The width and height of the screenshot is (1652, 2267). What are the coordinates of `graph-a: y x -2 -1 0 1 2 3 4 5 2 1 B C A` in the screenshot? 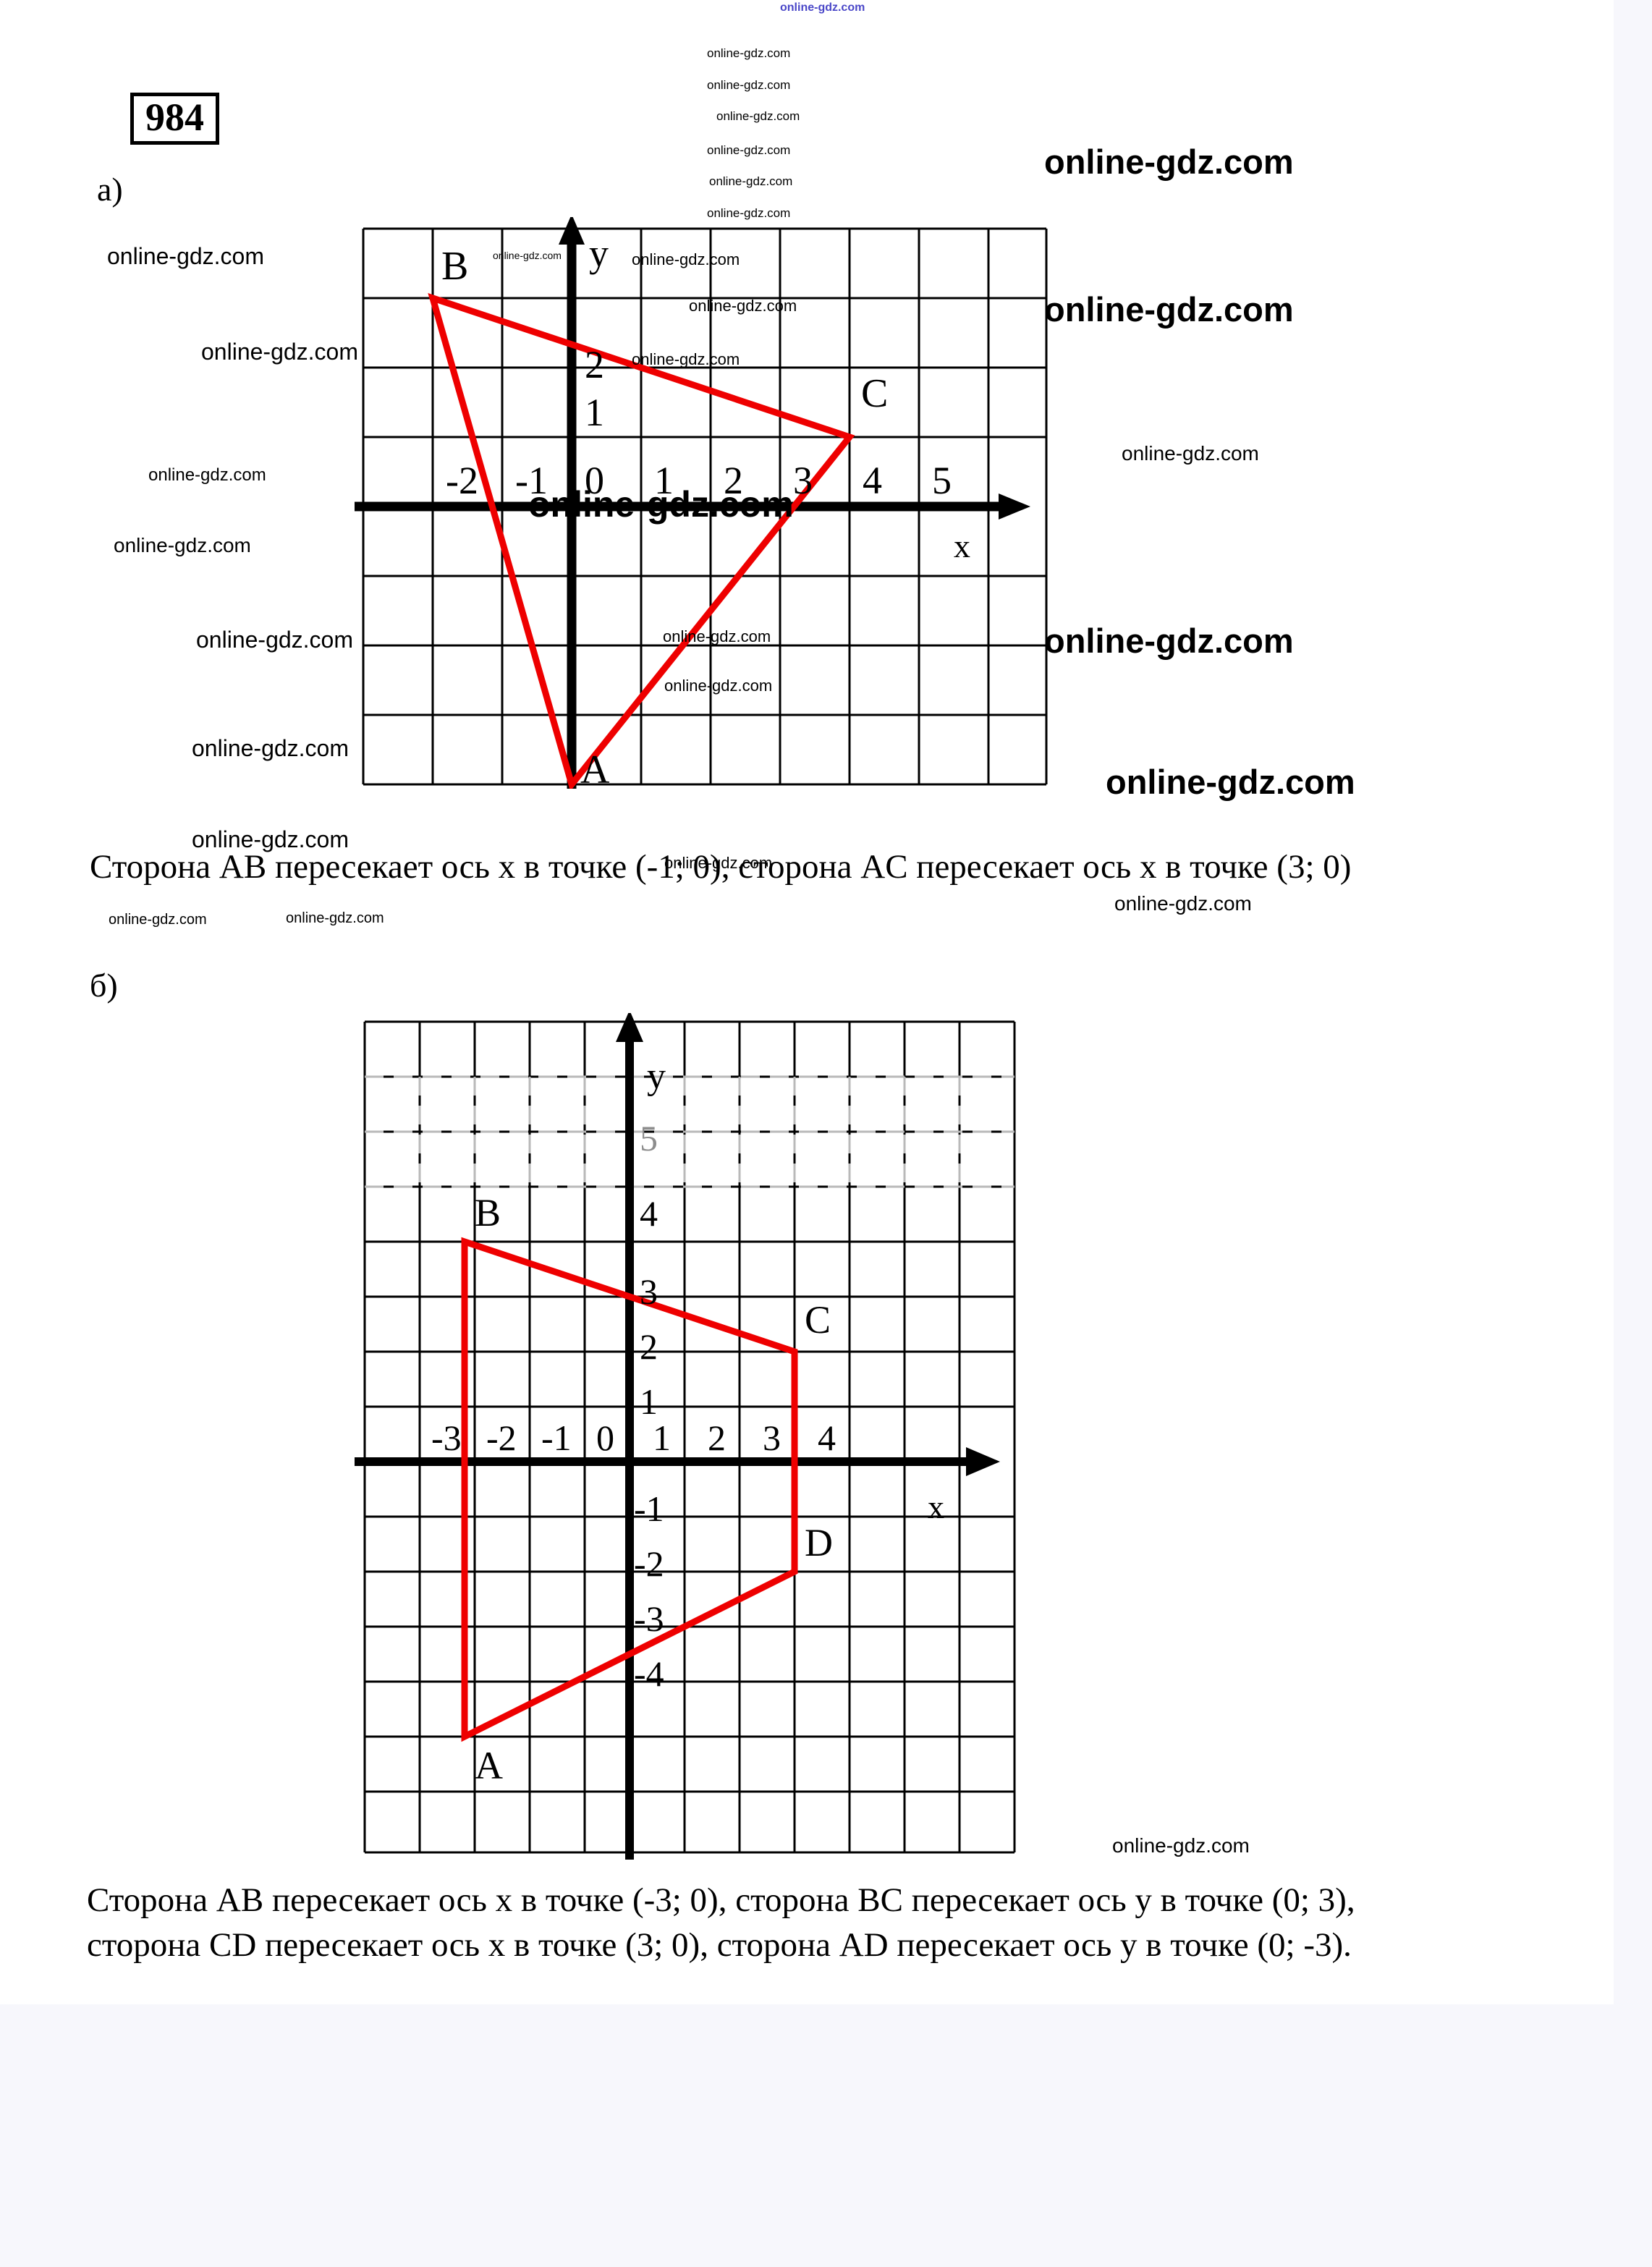 It's located at (705, 503).